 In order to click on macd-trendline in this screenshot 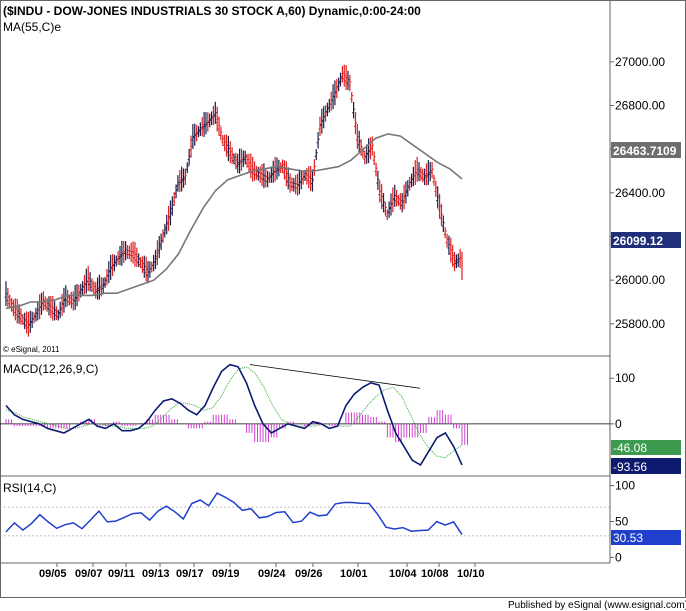, I will do `click(335, 376)`.